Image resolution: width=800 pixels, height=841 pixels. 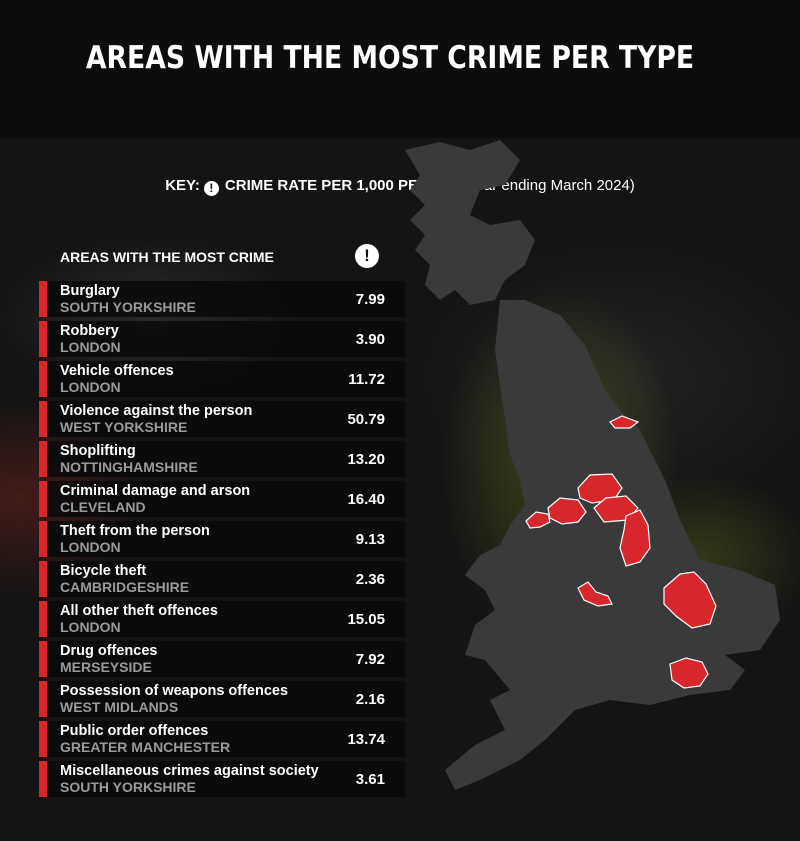 I want to click on crime-area: CAMBRIDGESHIRE, so click(x=125, y=587).